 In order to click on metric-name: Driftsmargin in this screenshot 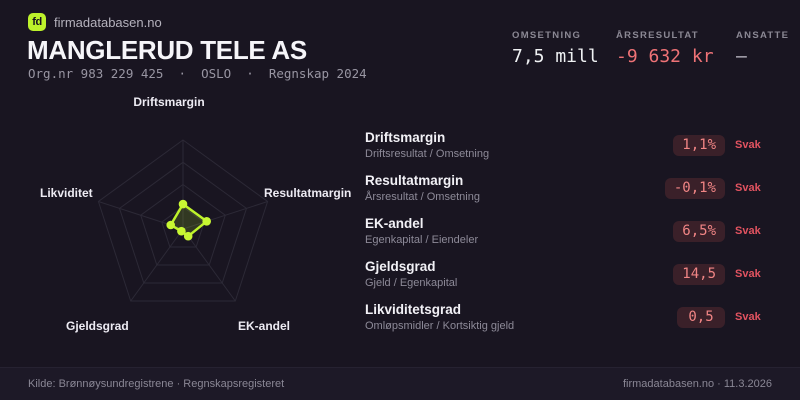, I will do `click(405, 137)`.